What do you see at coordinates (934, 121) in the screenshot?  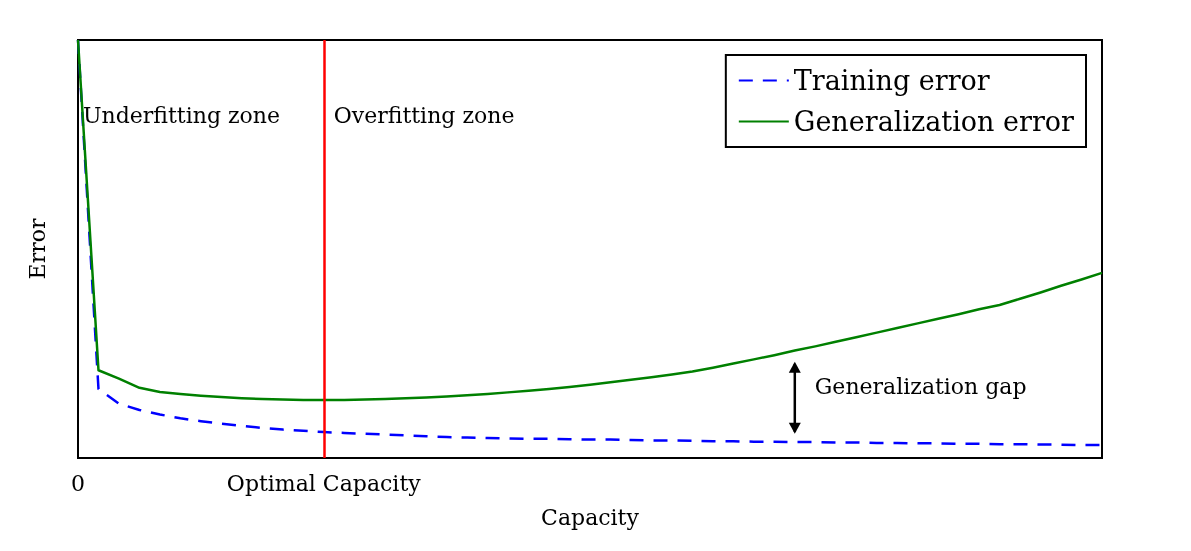 I see `legend-label: Generalization error` at bounding box center [934, 121].